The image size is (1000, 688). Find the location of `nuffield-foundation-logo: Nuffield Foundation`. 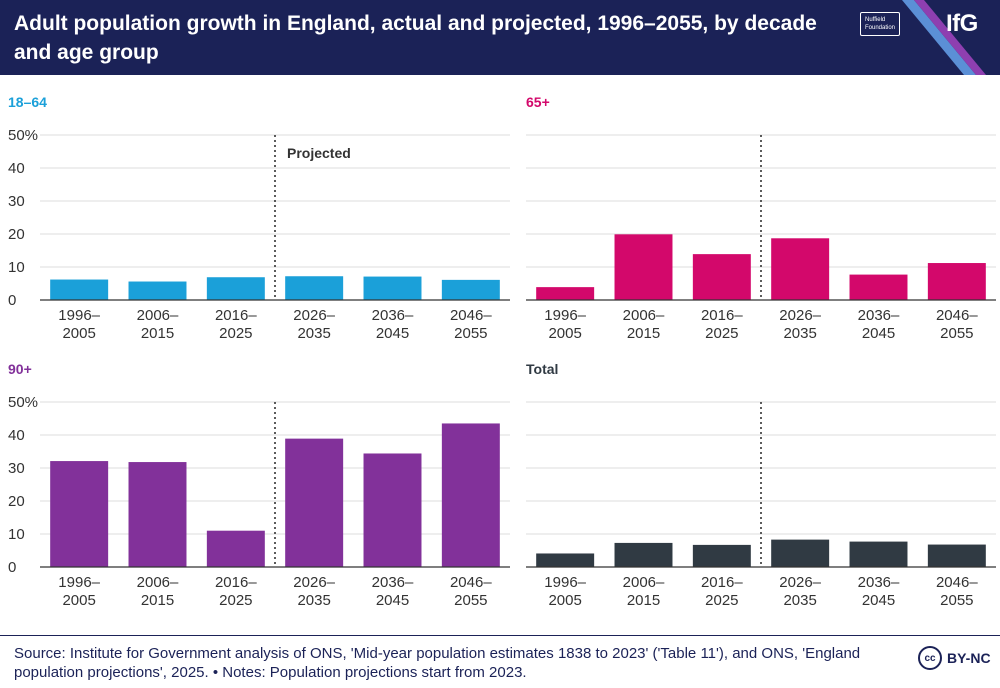

nuffield-foundation-logo: Nuffield Foundation is located at coordinates (880, 24).